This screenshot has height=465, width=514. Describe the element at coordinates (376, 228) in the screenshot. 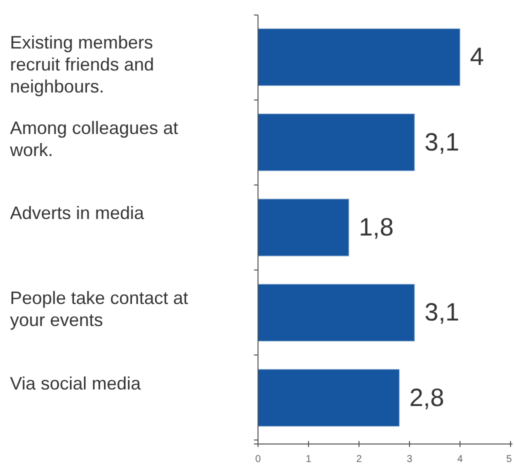

I see `data-label: 1,8` at that location.